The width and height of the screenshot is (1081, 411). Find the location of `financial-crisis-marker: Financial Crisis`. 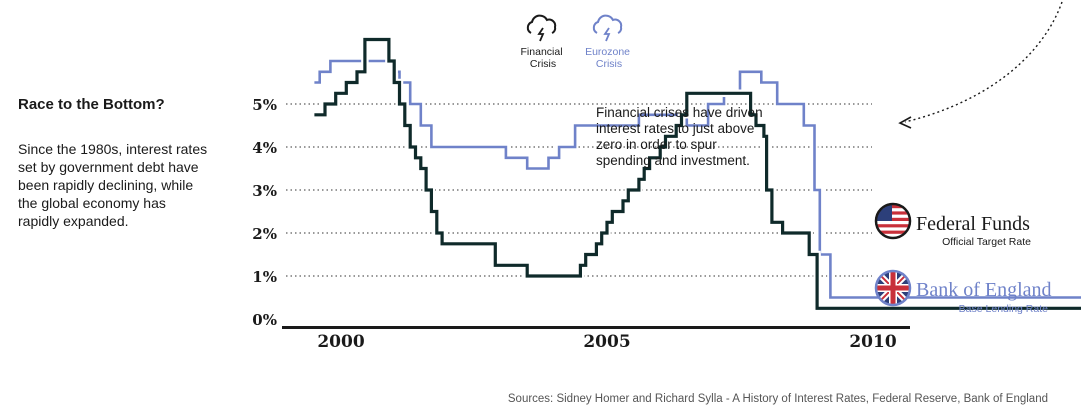

financial-crisis-marker: Financial Crisis is located at coordinates (543, 42).